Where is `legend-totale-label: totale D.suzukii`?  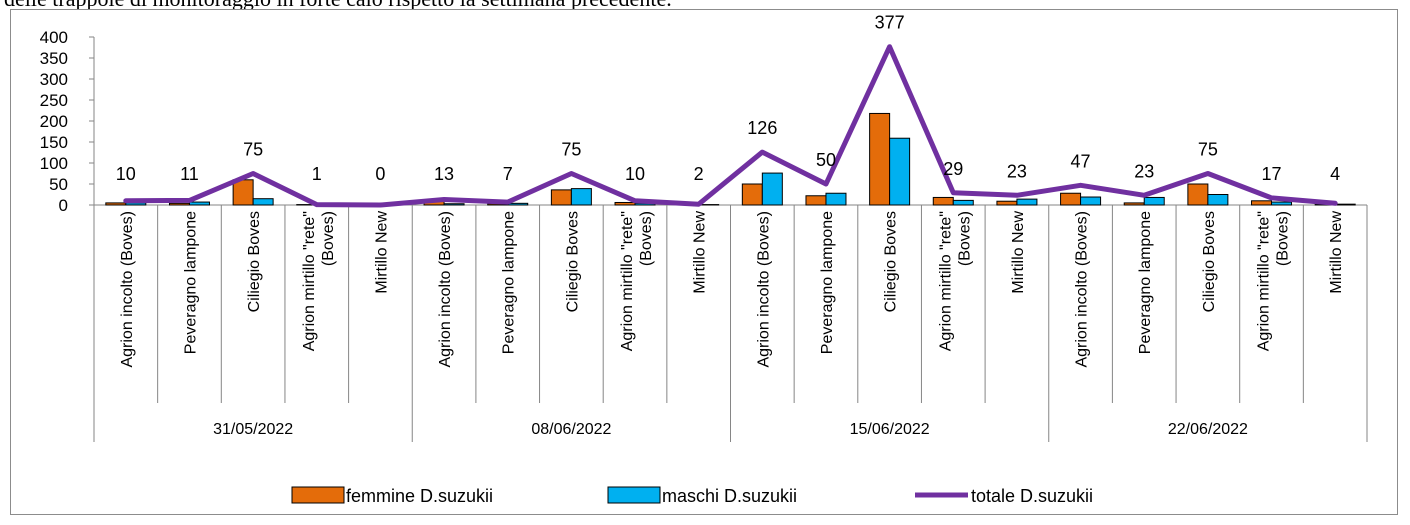
legend-totale-label: totale D.suzukii is located at coordinates (1032, 496).